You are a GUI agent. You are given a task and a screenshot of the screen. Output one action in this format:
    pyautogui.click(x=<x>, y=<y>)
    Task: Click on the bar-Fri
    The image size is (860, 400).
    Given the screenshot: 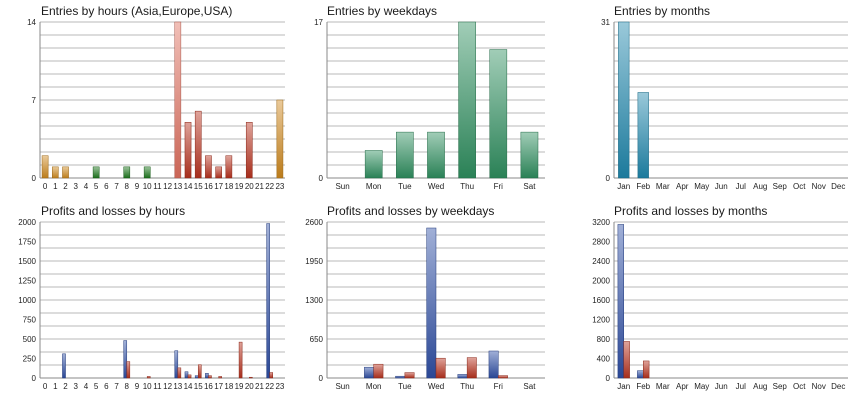 What is the action you would take?
    pyautogui.click(x=498, y=114)
    